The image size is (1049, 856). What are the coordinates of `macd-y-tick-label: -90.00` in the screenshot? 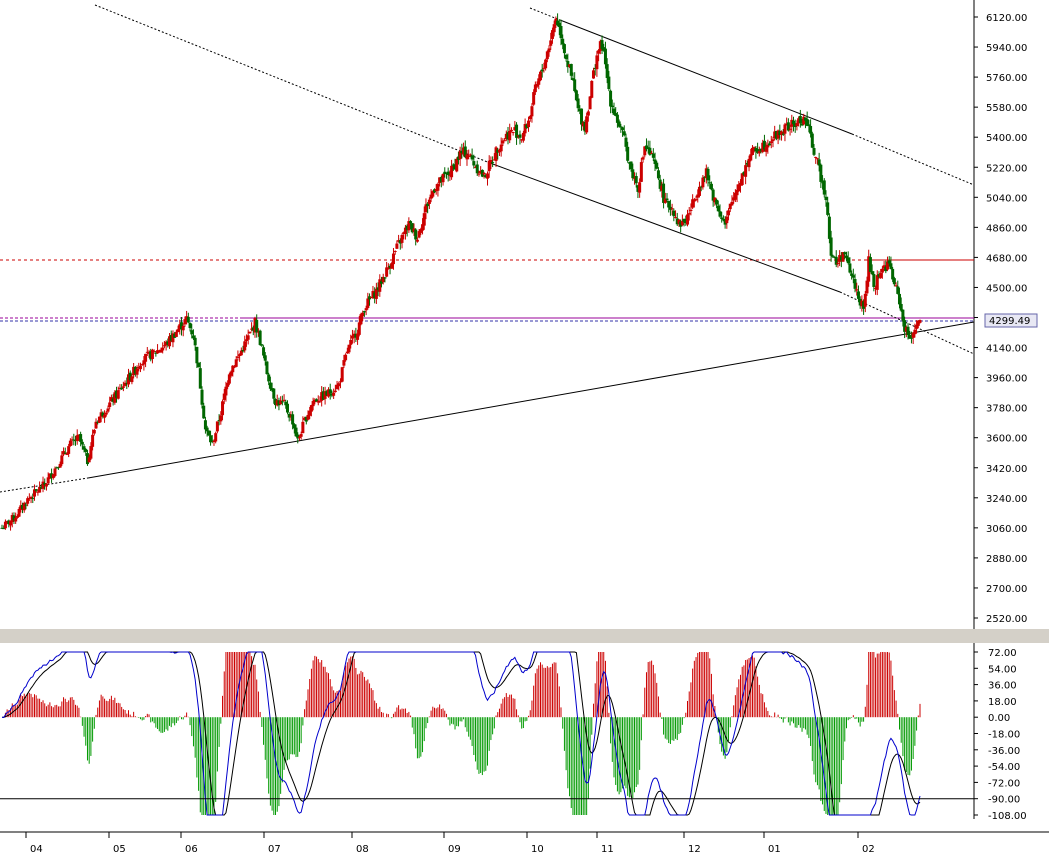 It's located at (1004, 800).